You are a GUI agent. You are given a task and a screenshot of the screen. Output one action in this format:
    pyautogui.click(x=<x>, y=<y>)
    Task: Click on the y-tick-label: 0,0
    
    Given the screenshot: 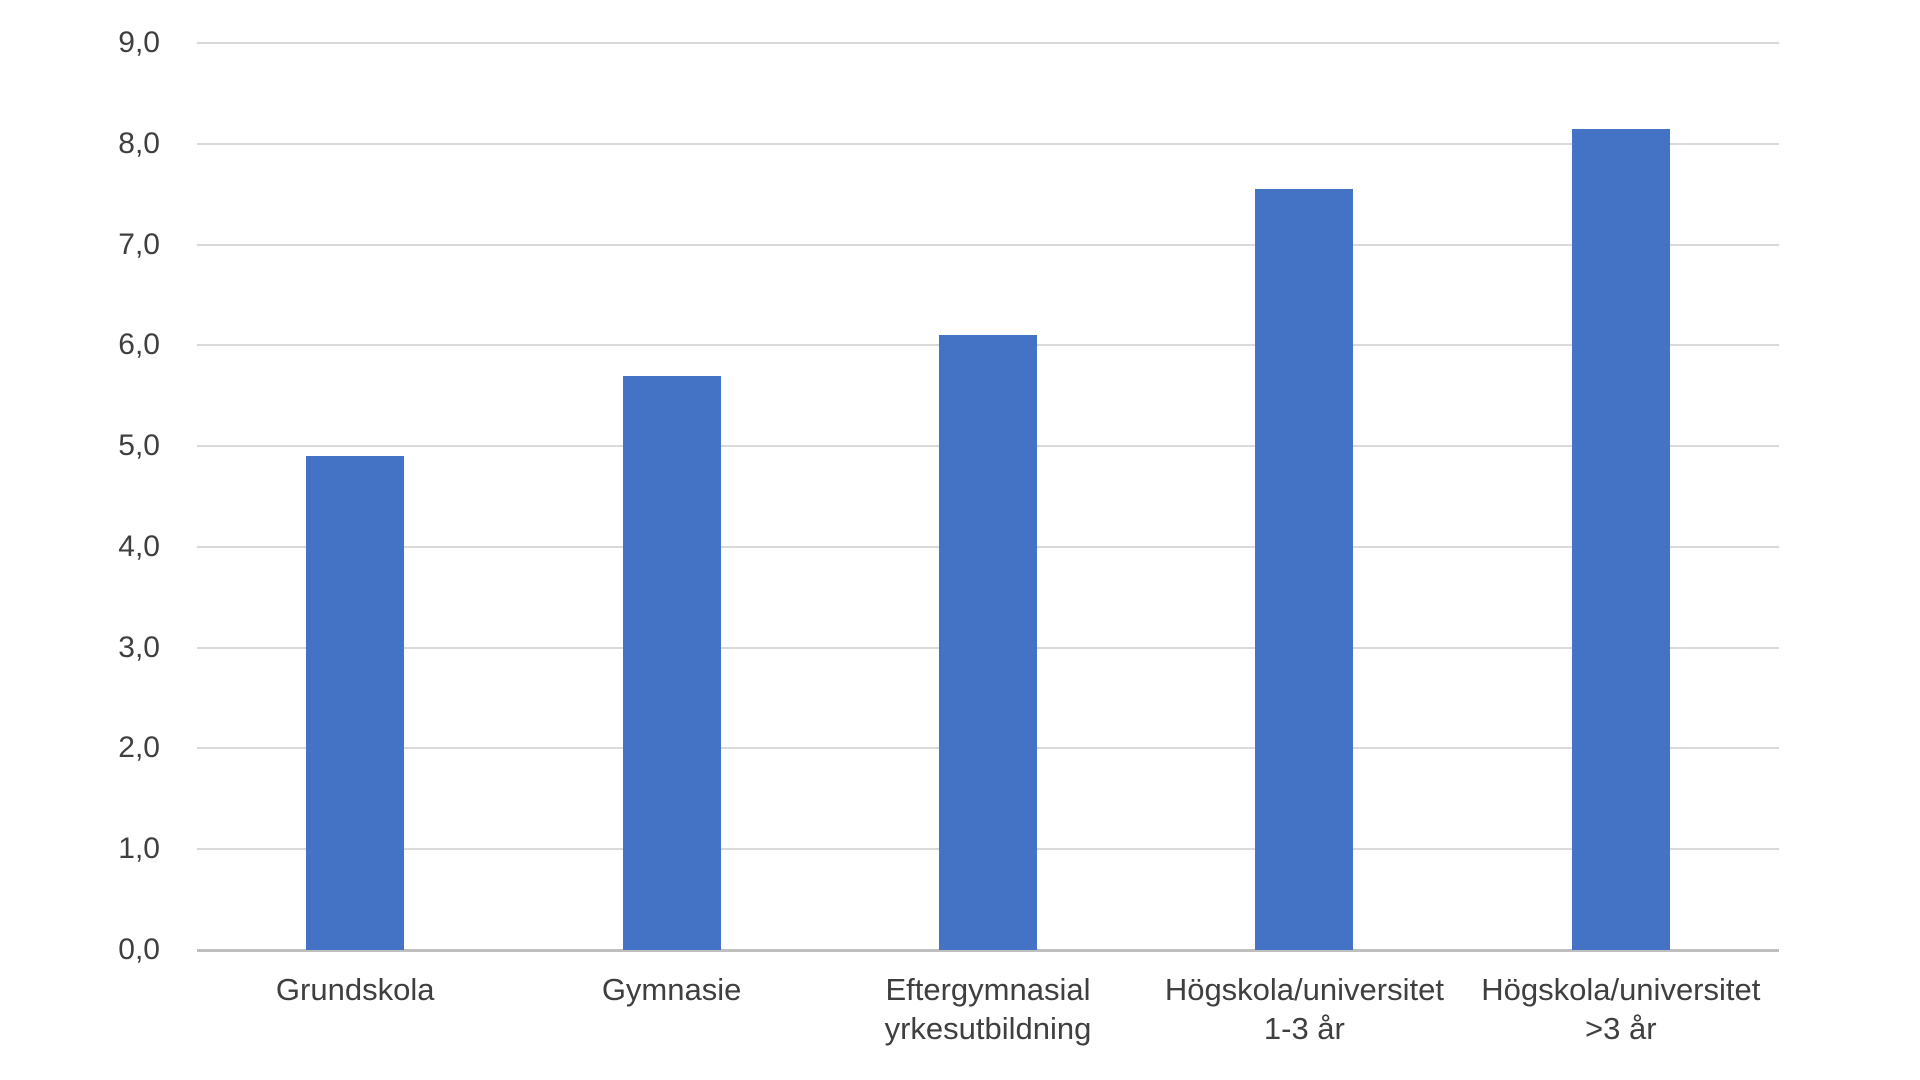 What is the action you would take?
    pyautogui.click(x=139, y=949)
    